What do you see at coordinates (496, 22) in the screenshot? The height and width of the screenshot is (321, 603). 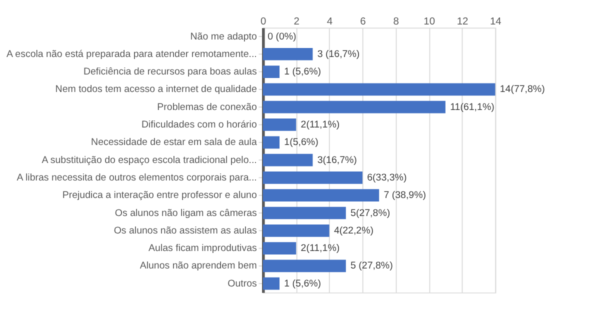 I see `x-tick-label: 14` at bounding box center [496, 22].